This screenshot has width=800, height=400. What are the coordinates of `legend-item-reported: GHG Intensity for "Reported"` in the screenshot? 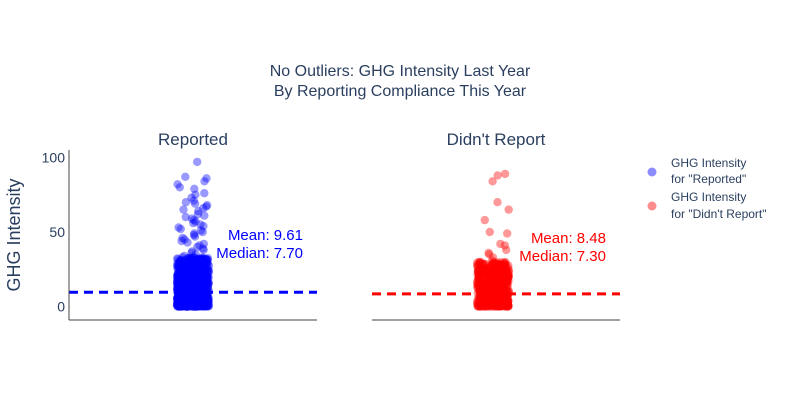 It's located at (697, 171).